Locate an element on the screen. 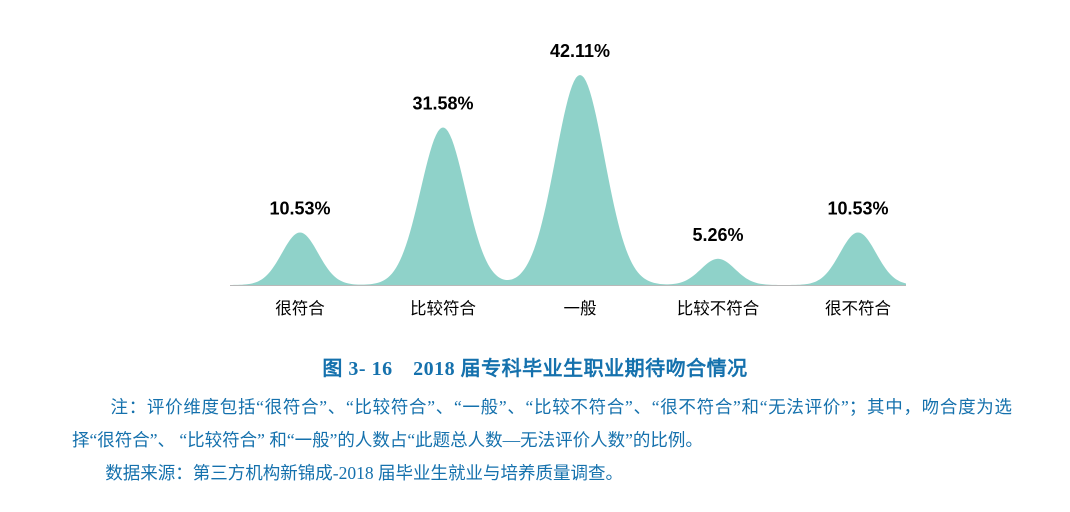  category-label: 很不符合 is located at coordinates (858, 308).